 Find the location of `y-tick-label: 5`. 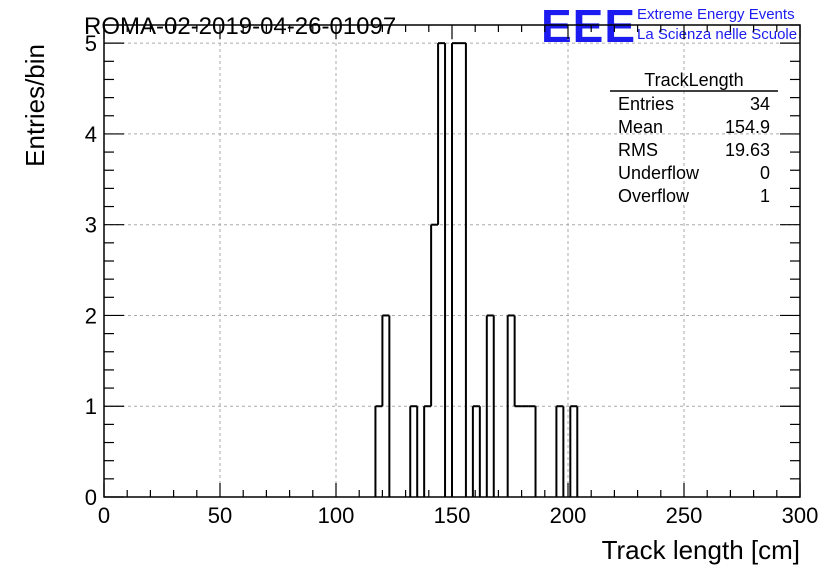

y-tick-label: 5 is located at coordinates (91, 43).